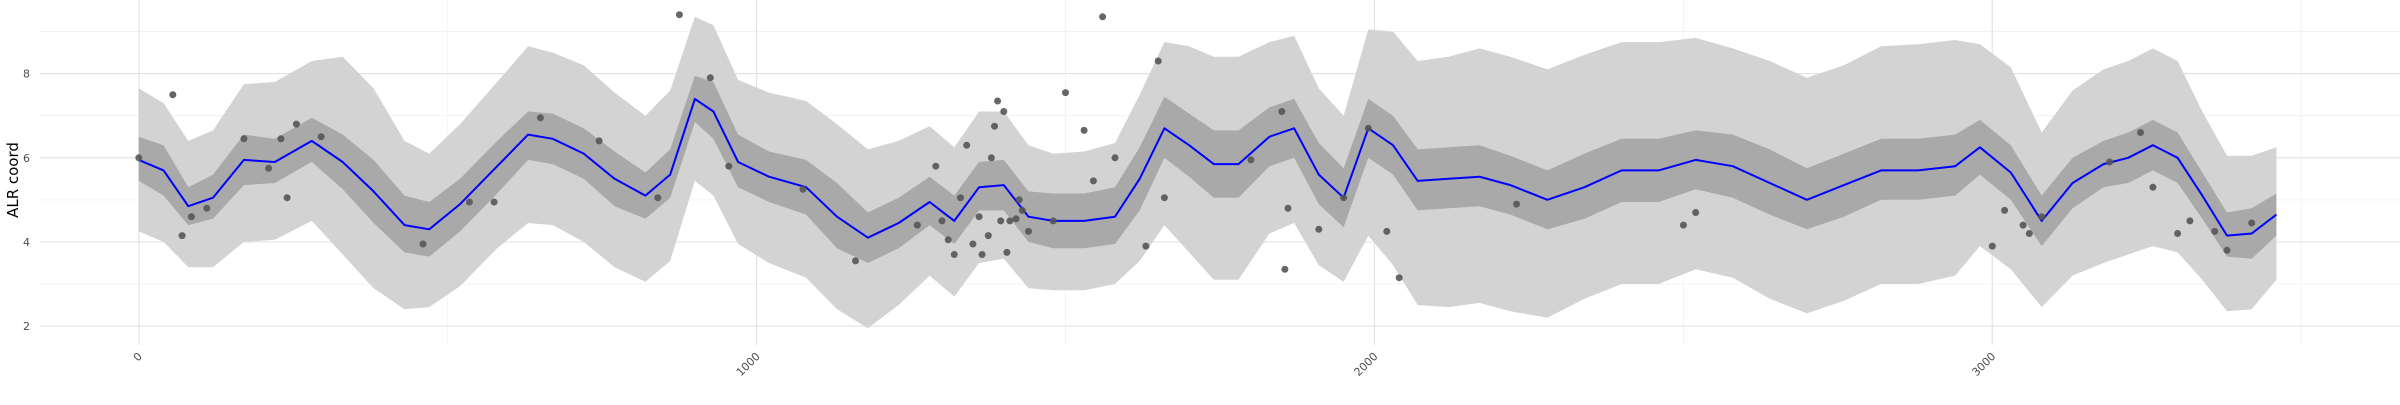 This screenshot has height=405, width=2400. Describe the element at coordinates (748, 364) in the screenshot. I see `x-tick-label: 1000` at that location.